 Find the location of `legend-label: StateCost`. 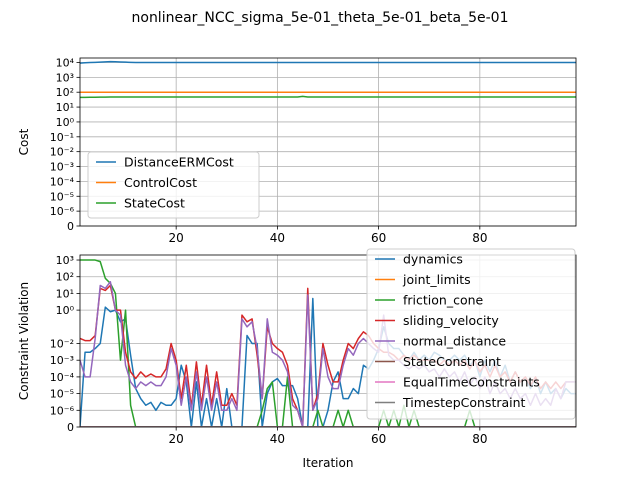

legend-label: StateCost is located at coordinates (154, 203).